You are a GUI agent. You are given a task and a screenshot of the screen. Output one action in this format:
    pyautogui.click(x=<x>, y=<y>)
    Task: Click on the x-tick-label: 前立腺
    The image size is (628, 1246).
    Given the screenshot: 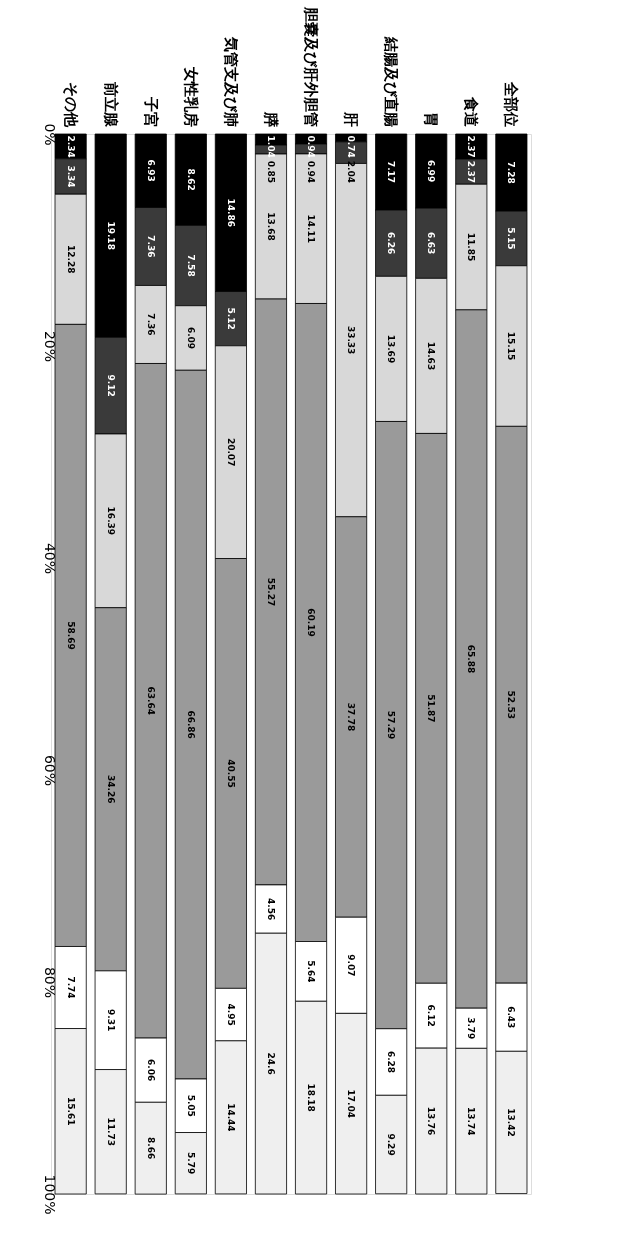 What is the action you would take?
    pyautogui.click(x=110, y=104)
    